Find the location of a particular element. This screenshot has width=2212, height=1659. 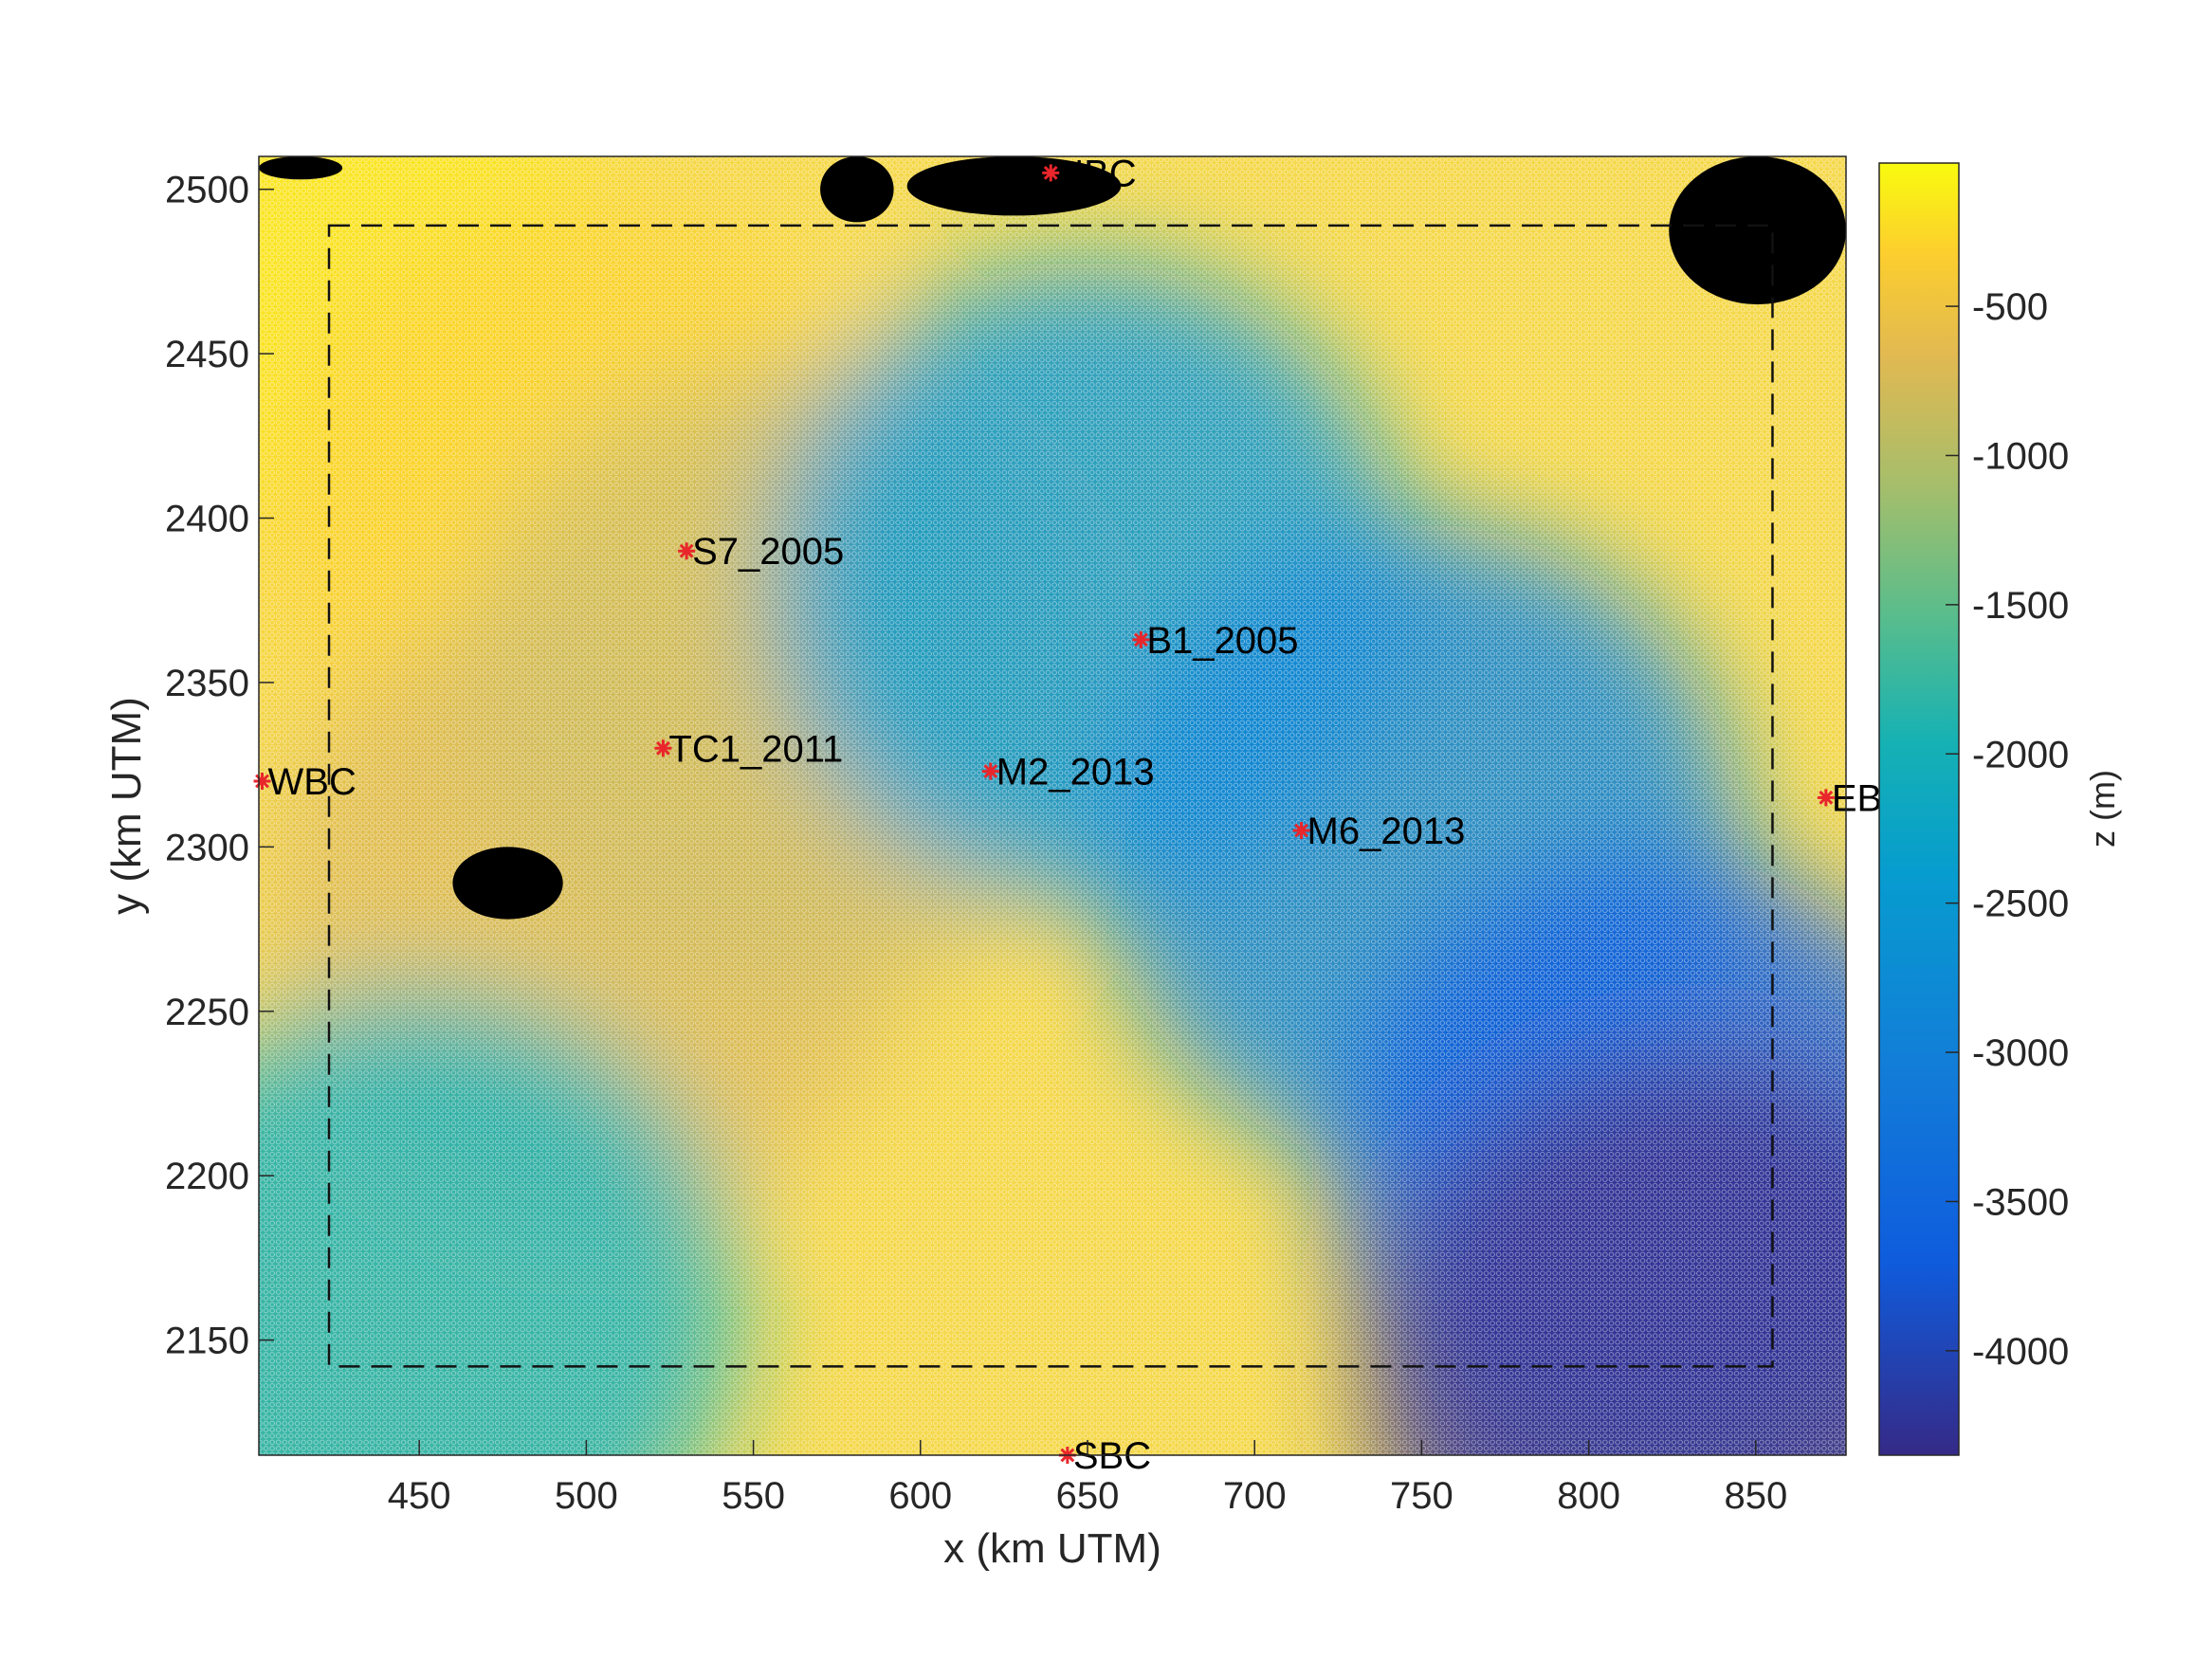

colorbar-ticks: -500 -1000 -1500 -2000 -2500 -3000 -3500 -4000 is located at coordinates (2007, 829).